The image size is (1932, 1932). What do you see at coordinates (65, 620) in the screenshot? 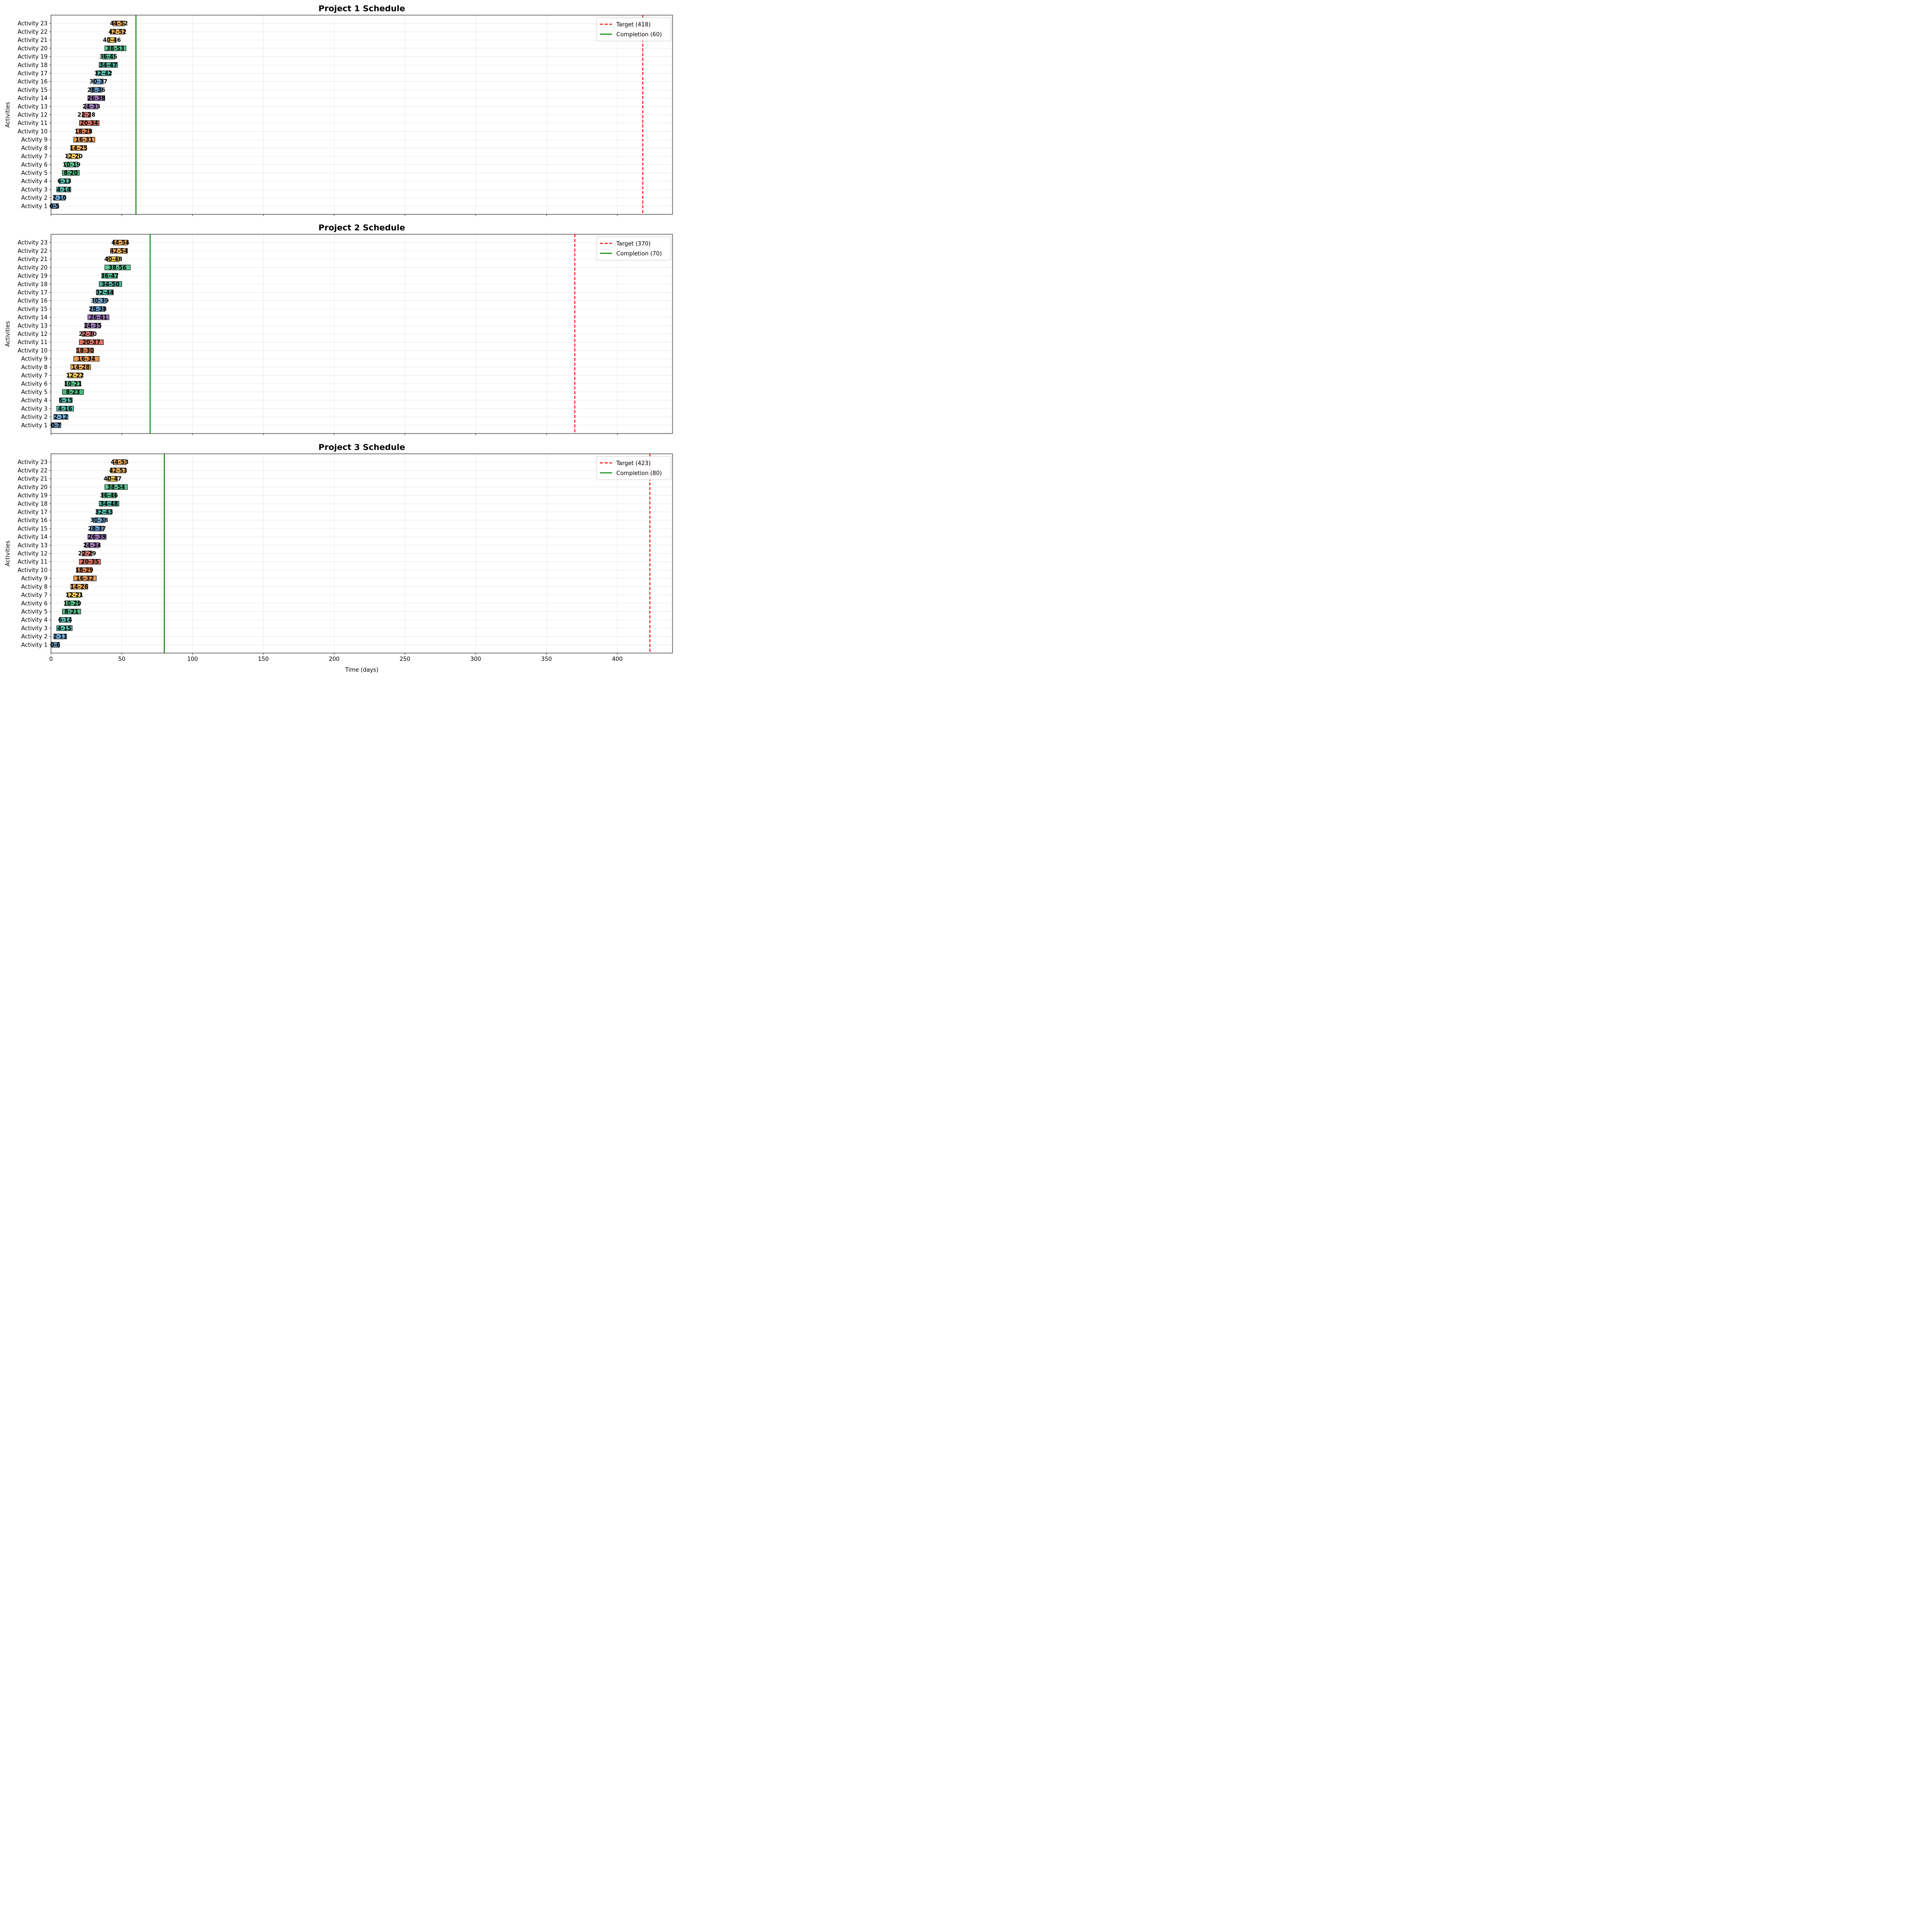
I see `activity-bar-label: 6-14` at bounding box center [65, 620].